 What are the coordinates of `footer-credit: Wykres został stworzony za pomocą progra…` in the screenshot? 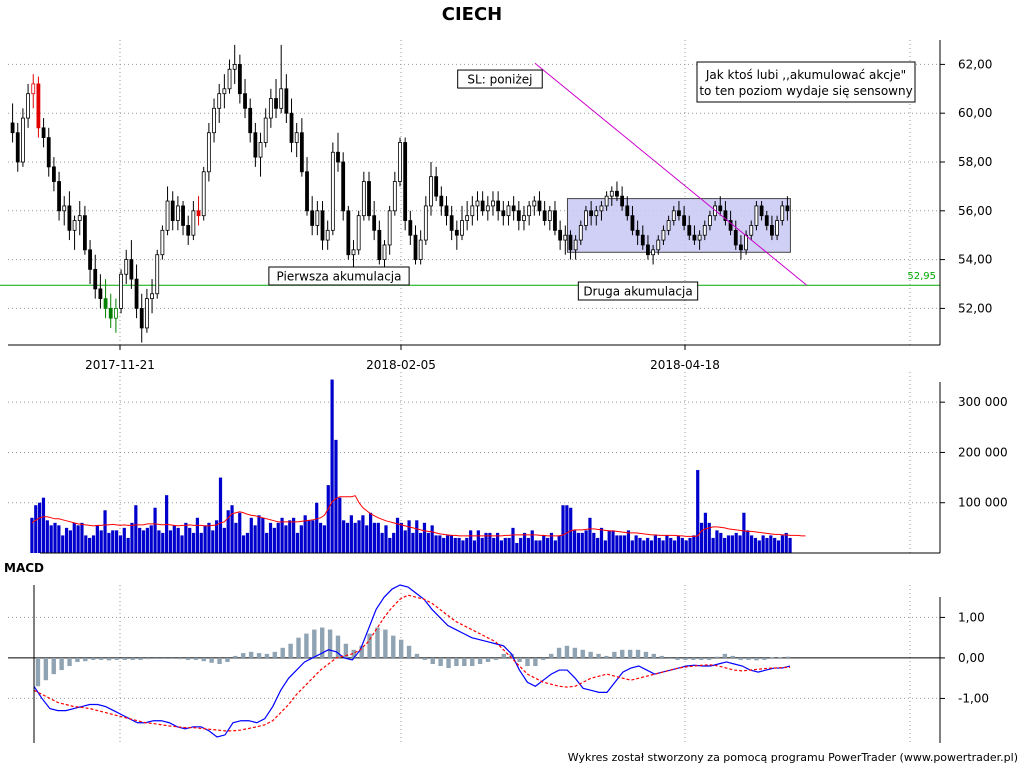 It's located at (793, 757).